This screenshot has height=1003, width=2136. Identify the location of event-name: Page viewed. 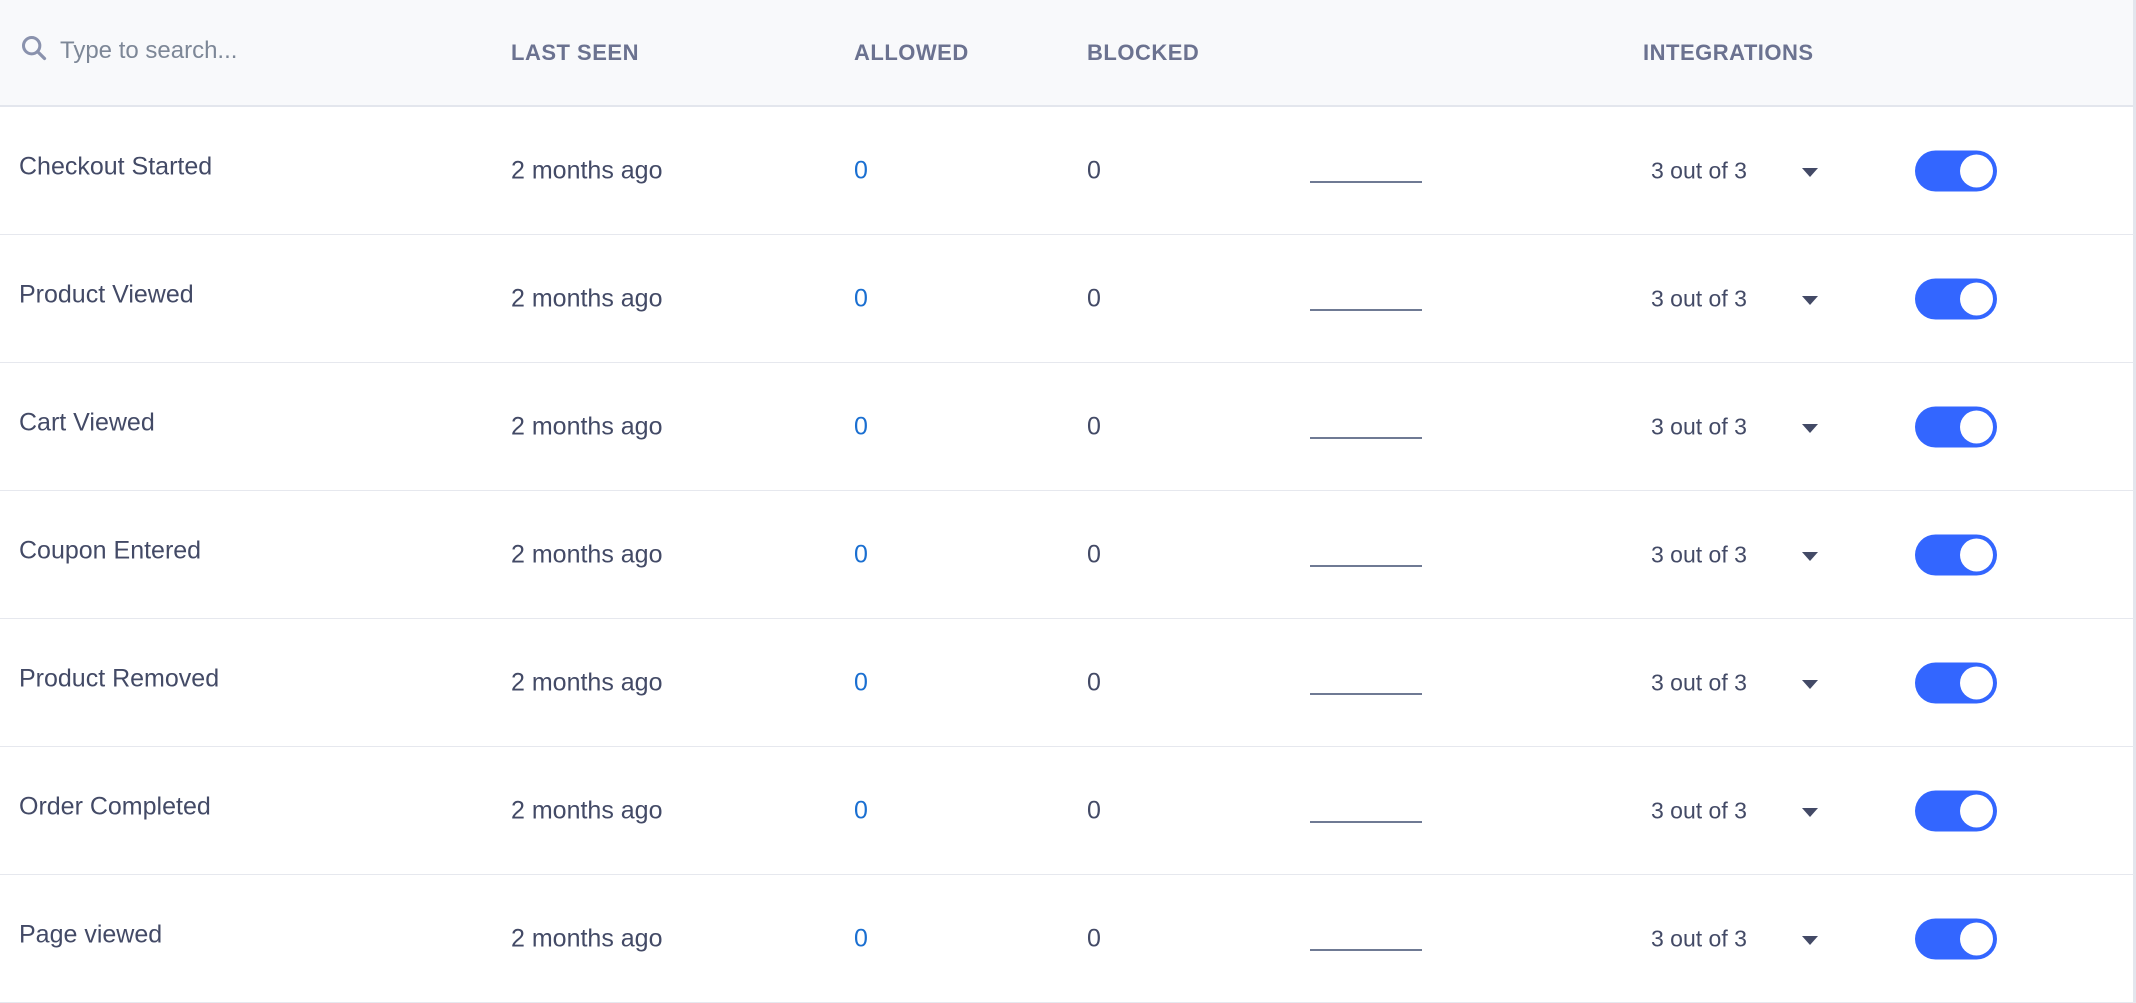
(91, 934).